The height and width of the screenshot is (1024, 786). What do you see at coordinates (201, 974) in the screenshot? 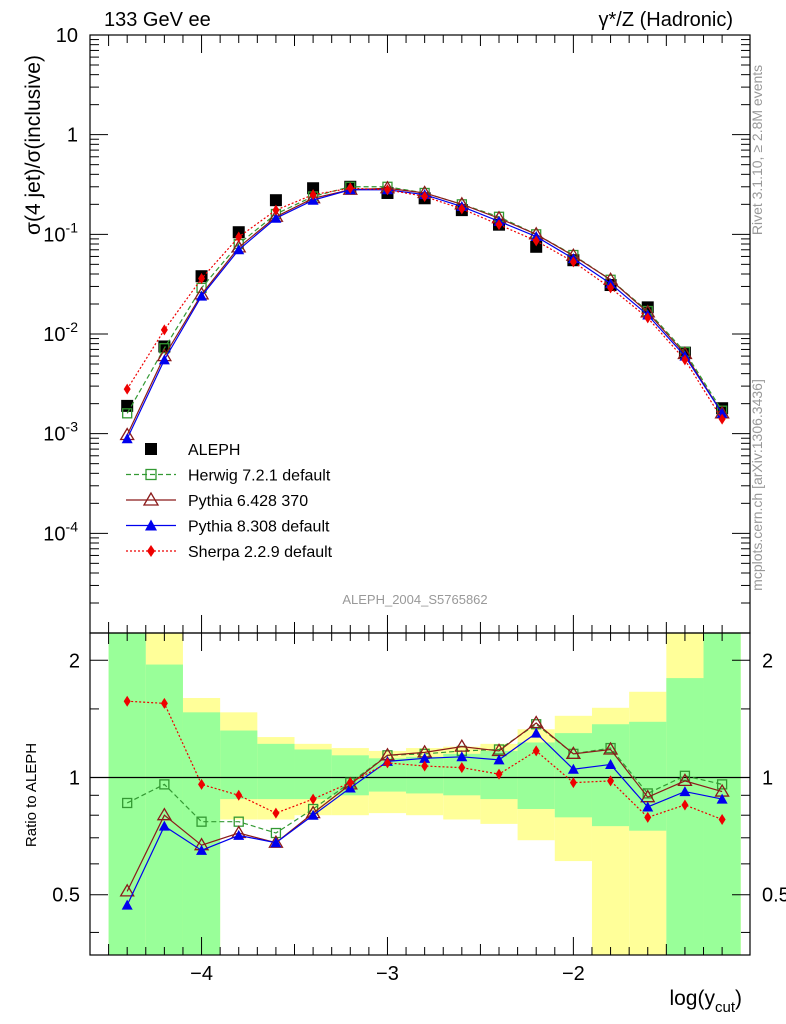
I see `x-tick-label: −4` at bounding box center [201, 974].